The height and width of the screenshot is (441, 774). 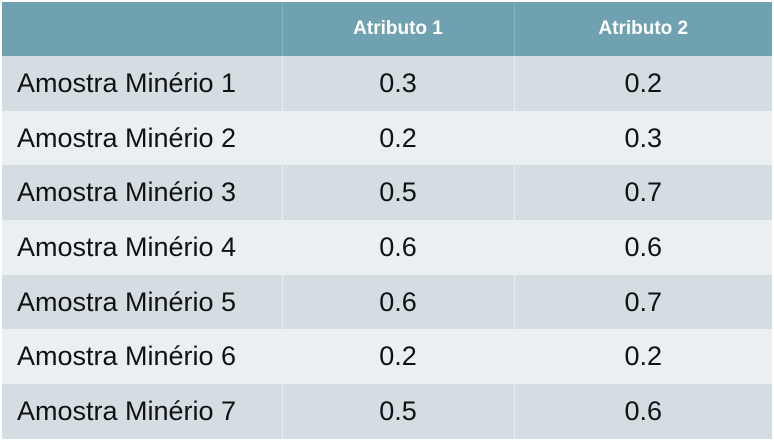 I want to click on sample-name-cell: Amostra Minério 4, so click(x=142, y=247).